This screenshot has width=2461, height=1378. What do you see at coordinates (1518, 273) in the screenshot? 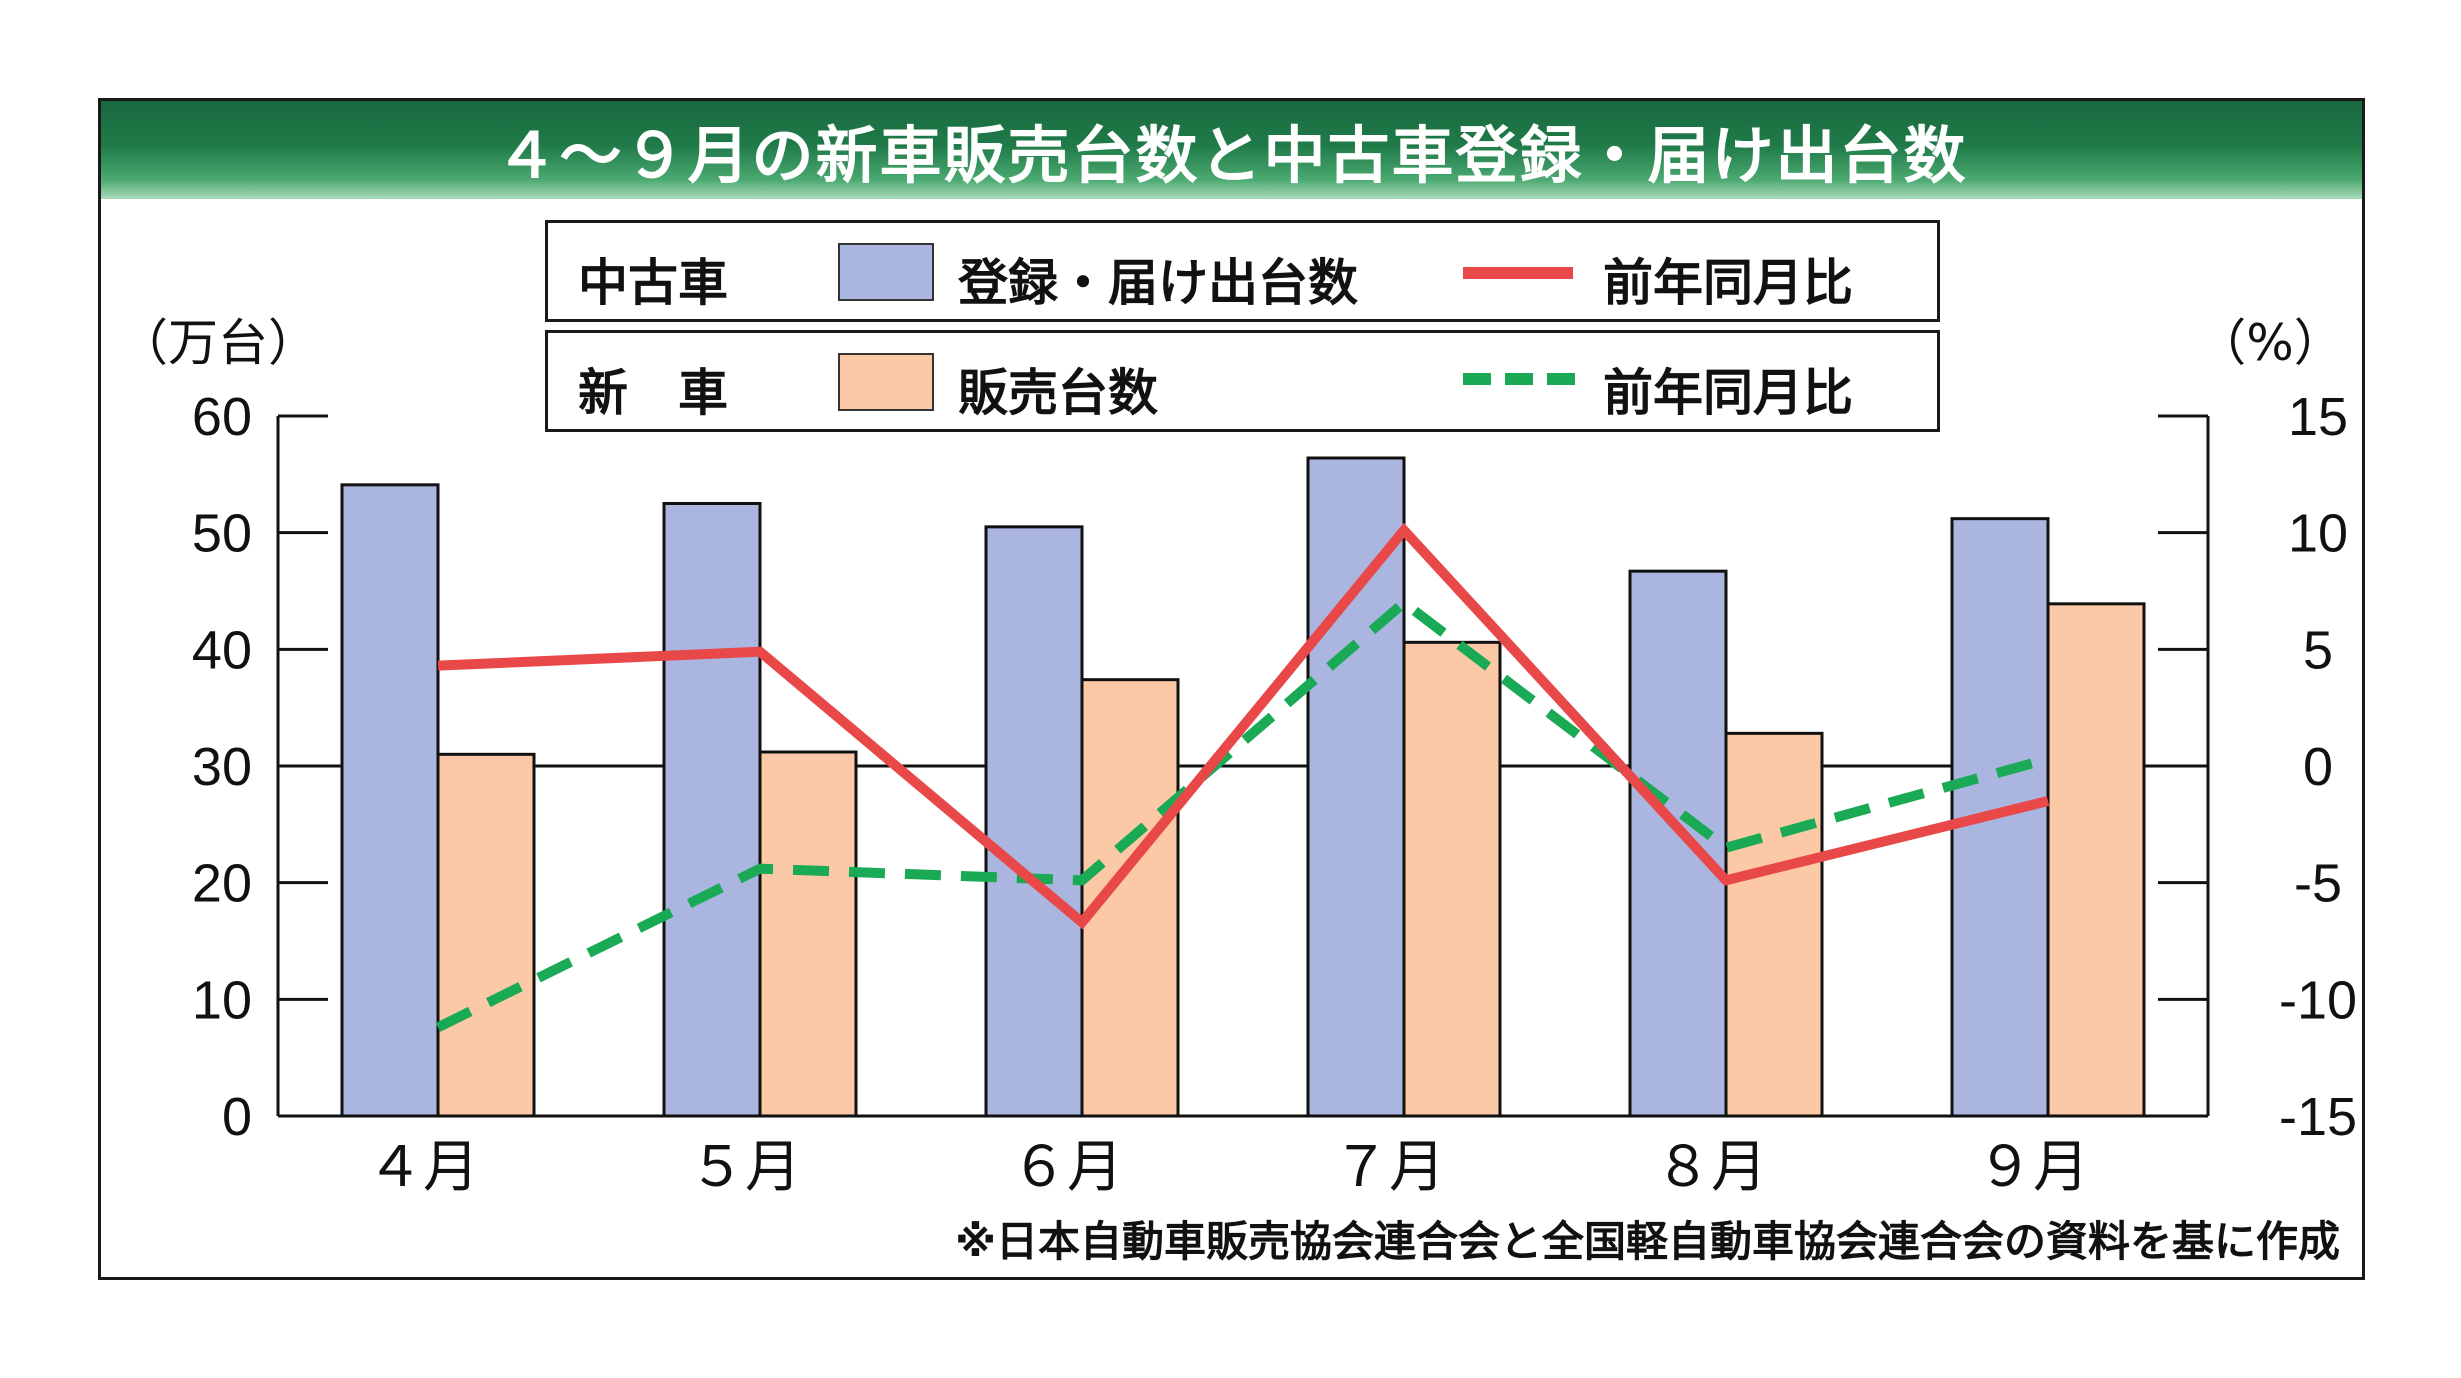
I see `legend-used-line-swatch` at bounding box center [1518, 273].